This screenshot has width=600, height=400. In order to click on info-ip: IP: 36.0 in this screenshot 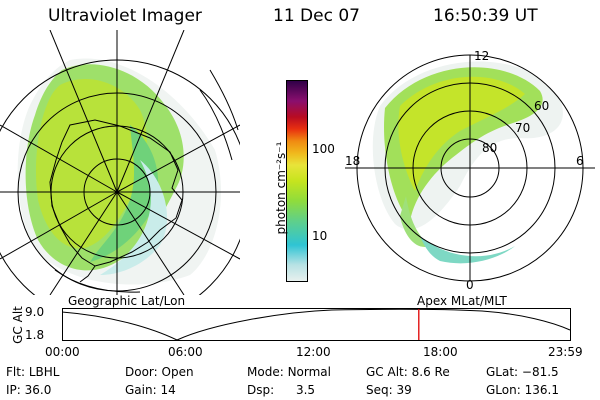, I will do `click(29, 390)`.